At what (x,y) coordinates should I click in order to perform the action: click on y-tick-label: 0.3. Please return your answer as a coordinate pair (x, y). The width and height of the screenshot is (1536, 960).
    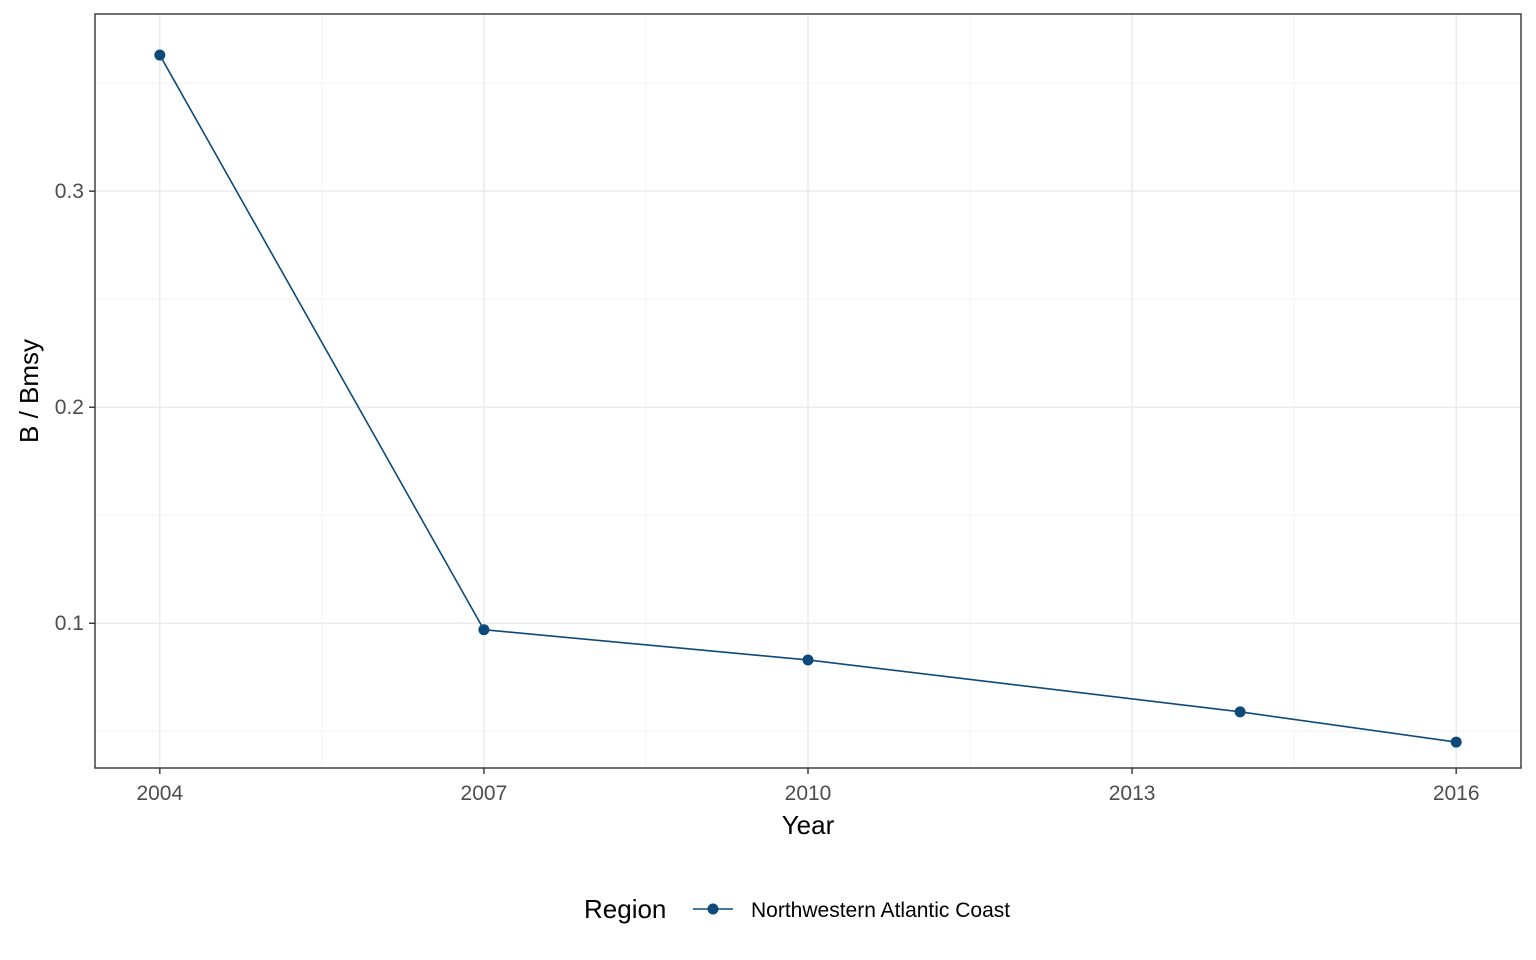
    Looking at the image, I should click on (69, 191).